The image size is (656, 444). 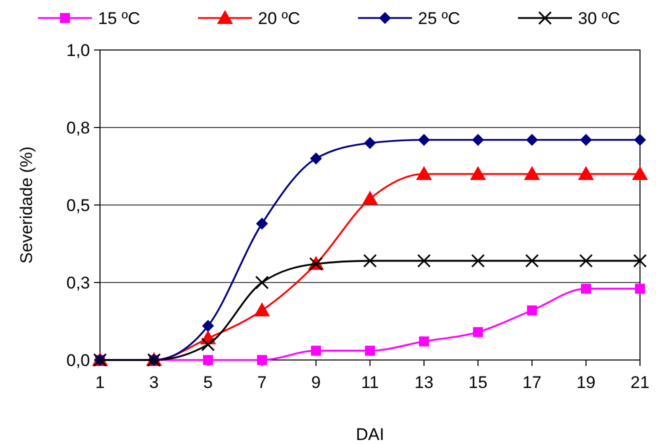 I want to click on x-tick-label: 19, so click(x=586, y=382).